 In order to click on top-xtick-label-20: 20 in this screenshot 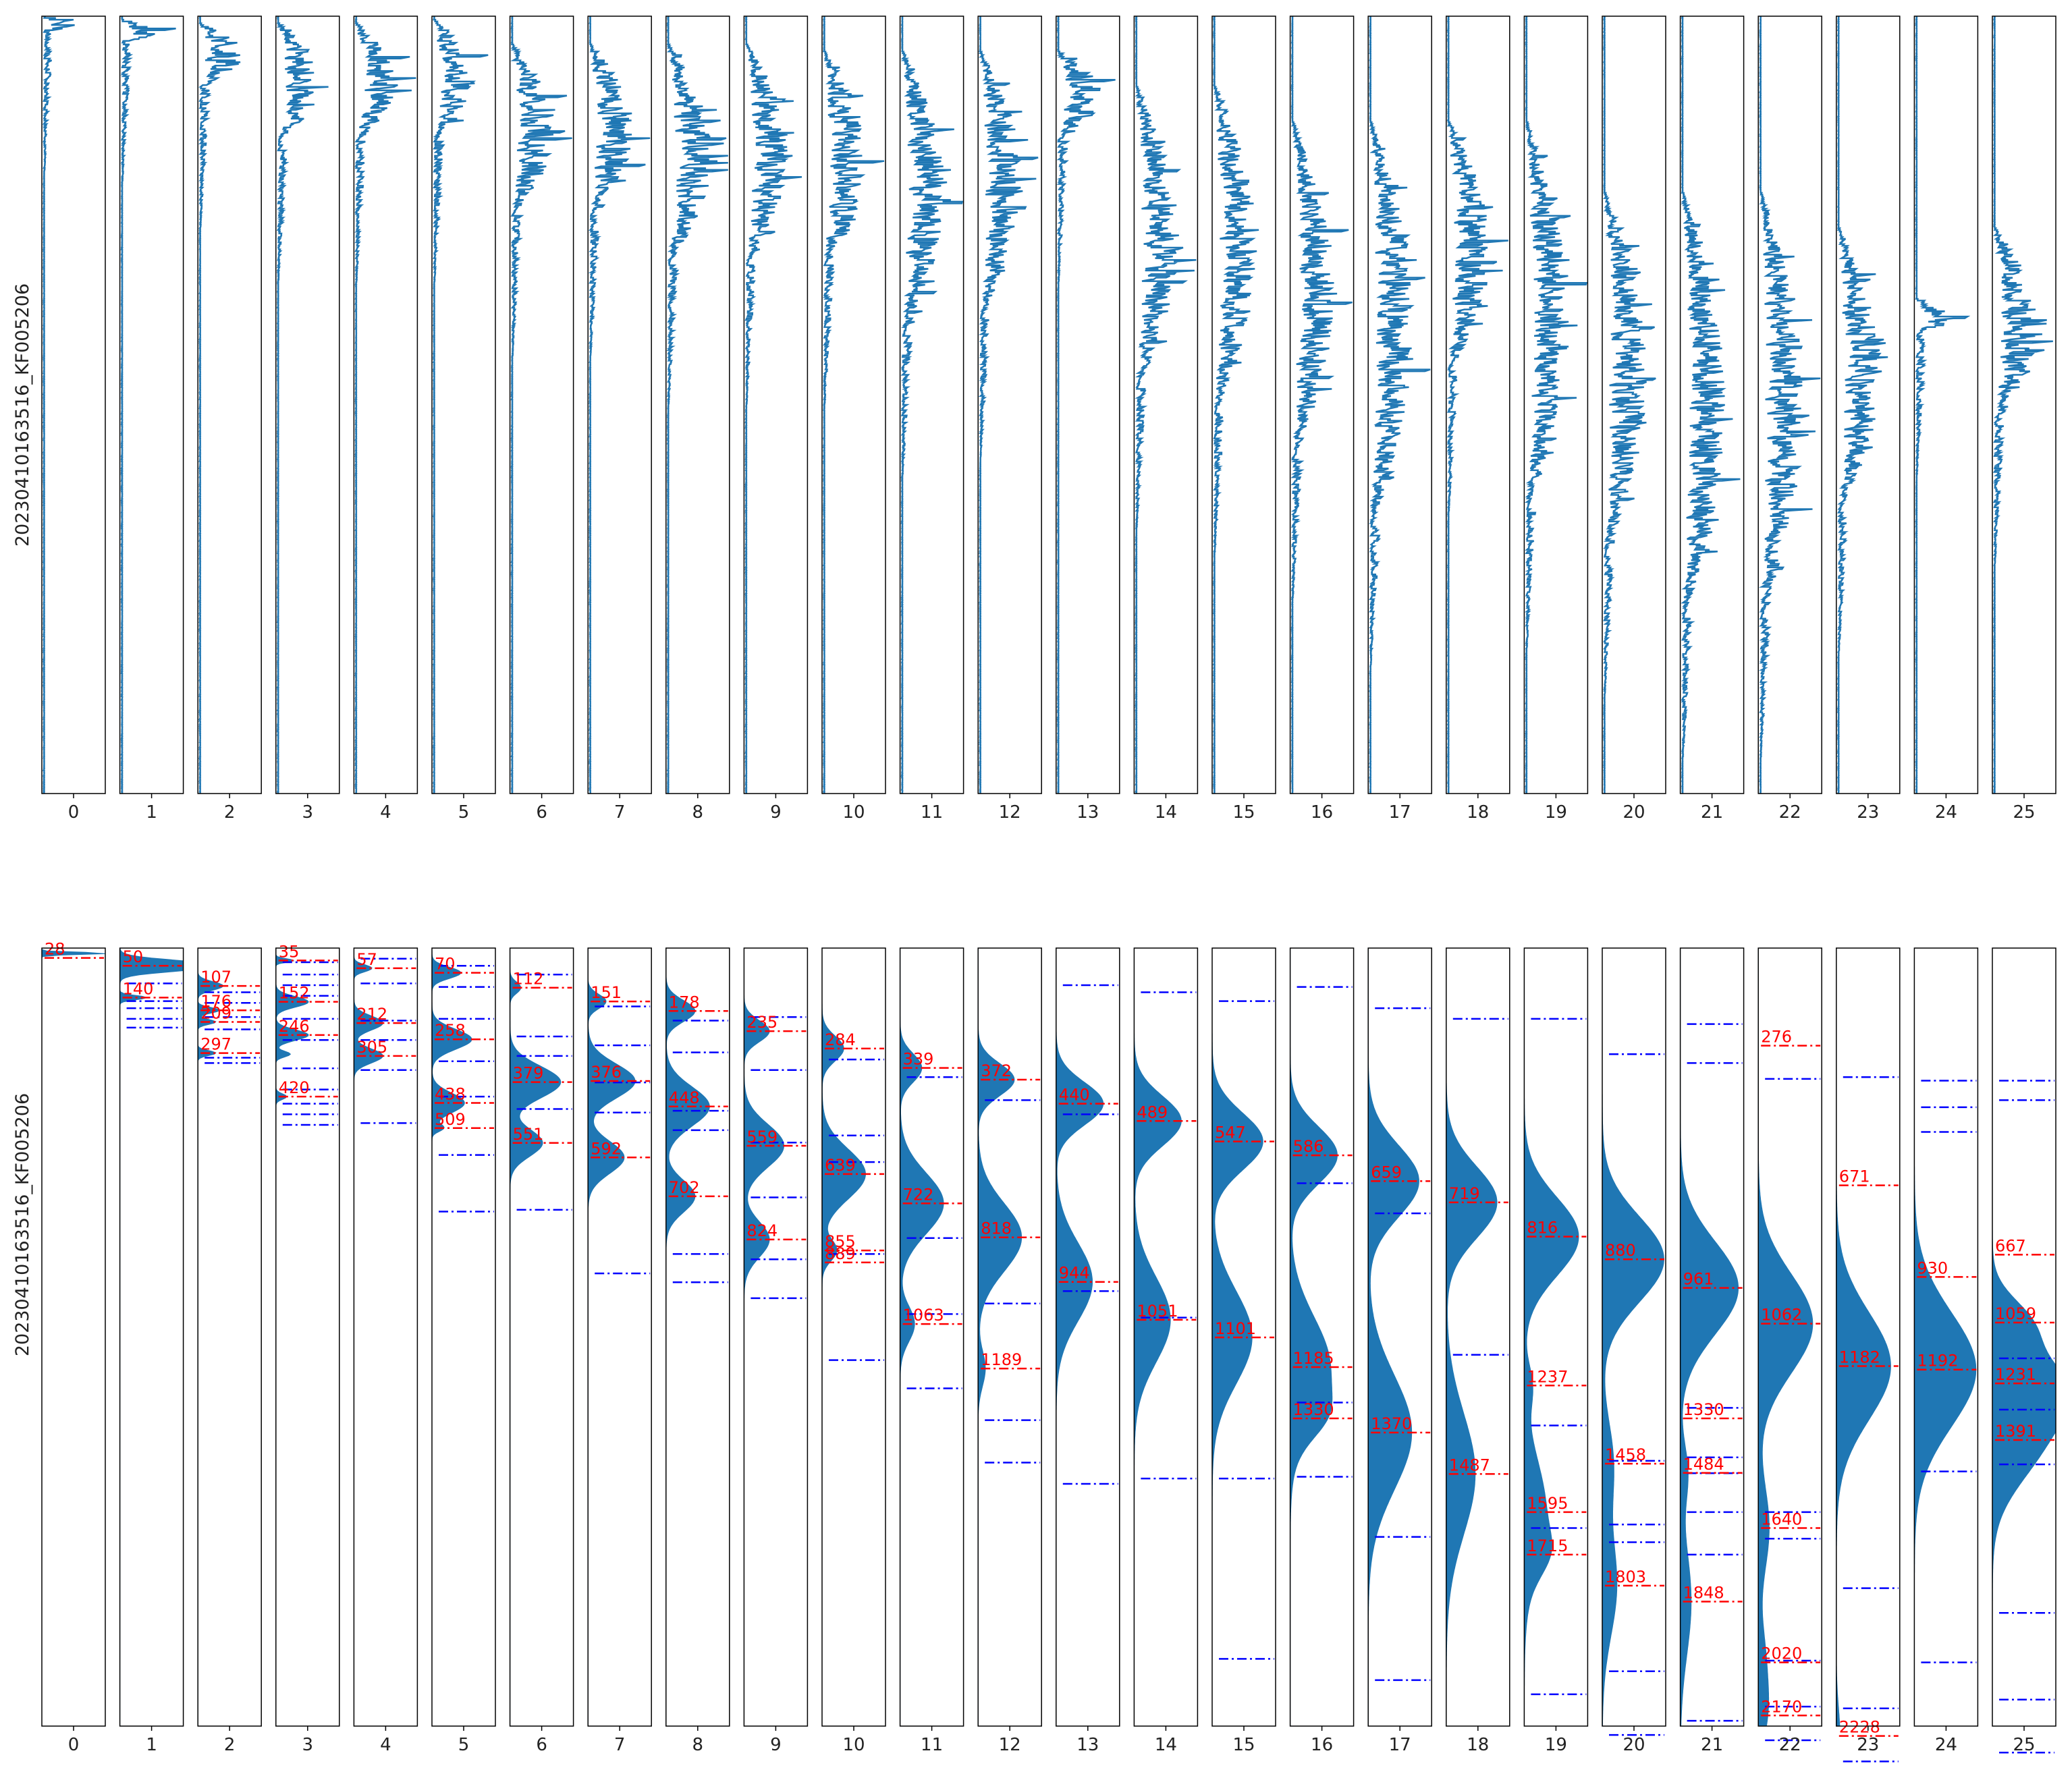, I will do `click(1634, 812)`.